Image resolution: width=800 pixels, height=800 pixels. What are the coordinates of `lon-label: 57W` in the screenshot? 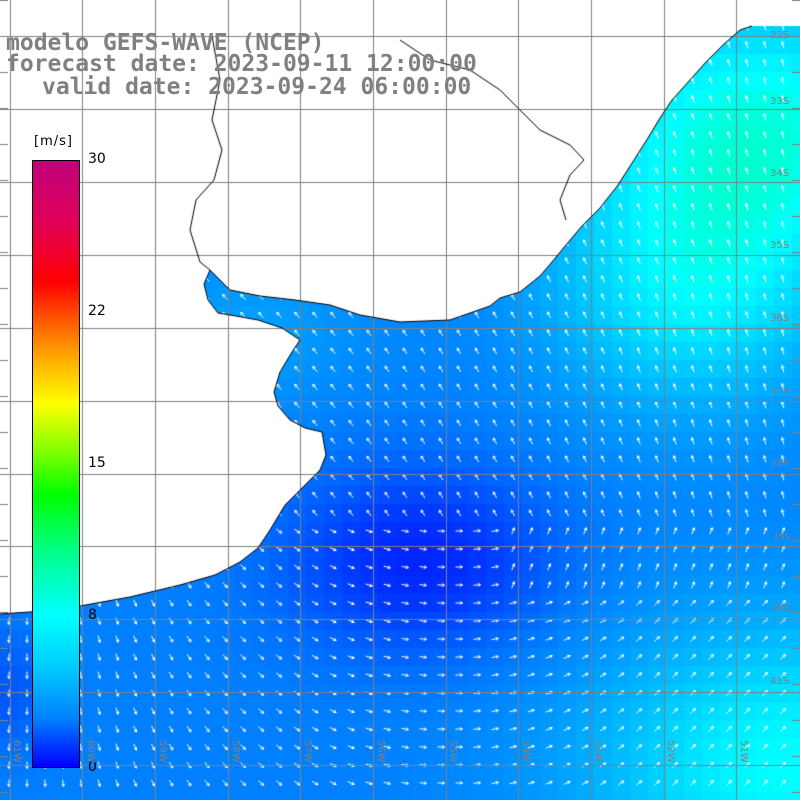 It's located at (307, 751).